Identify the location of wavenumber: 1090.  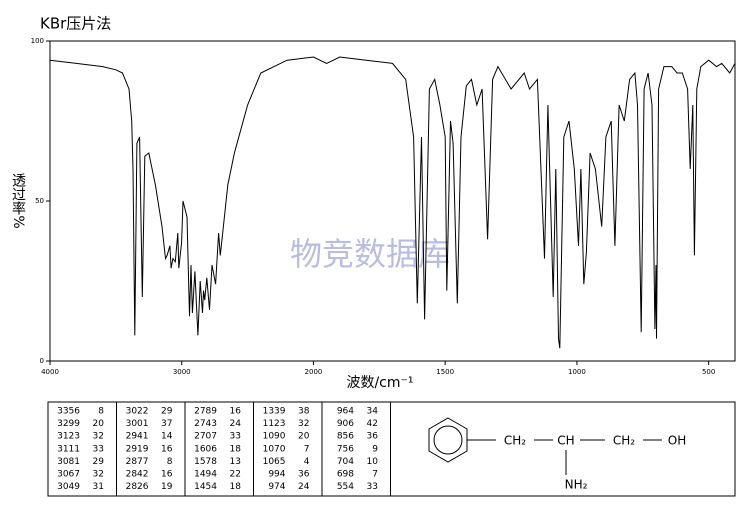
(274, 437).